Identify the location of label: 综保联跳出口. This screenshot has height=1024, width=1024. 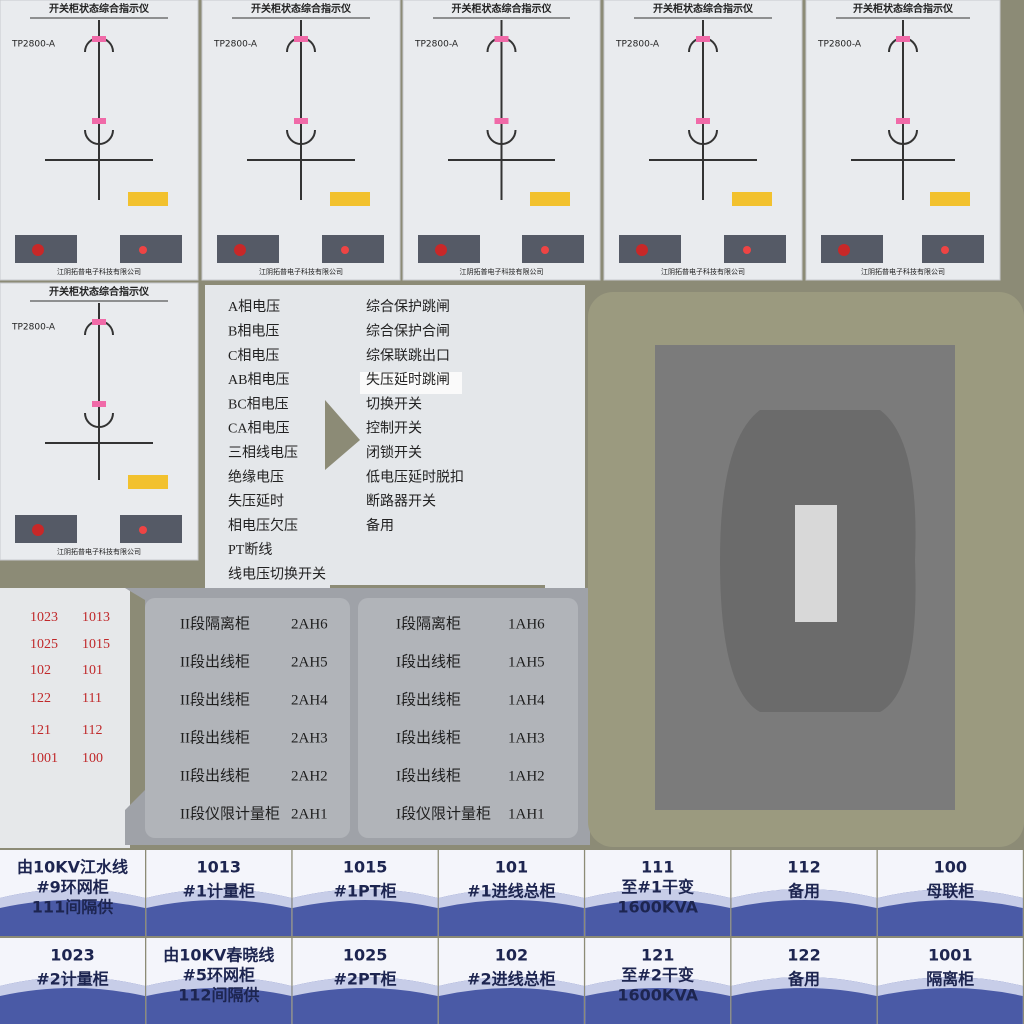
(408, 356).